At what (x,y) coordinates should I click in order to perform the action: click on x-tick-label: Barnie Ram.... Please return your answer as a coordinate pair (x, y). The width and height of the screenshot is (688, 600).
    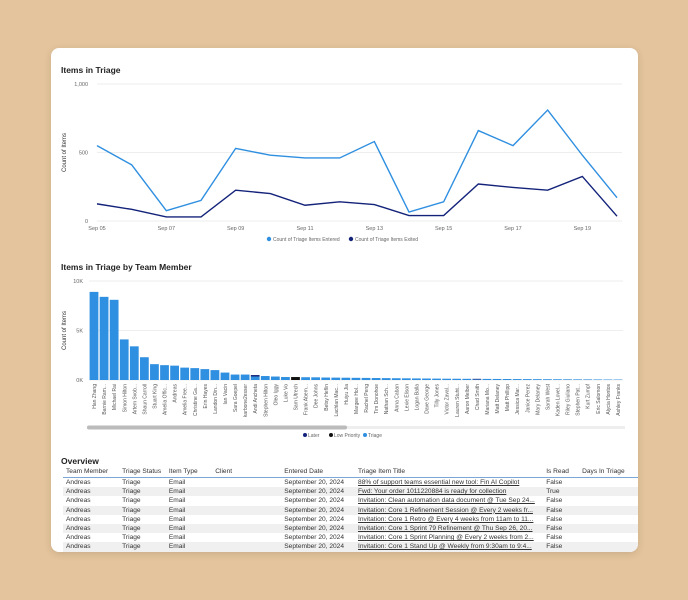
    Looking at the image, I should click on (105, 399).